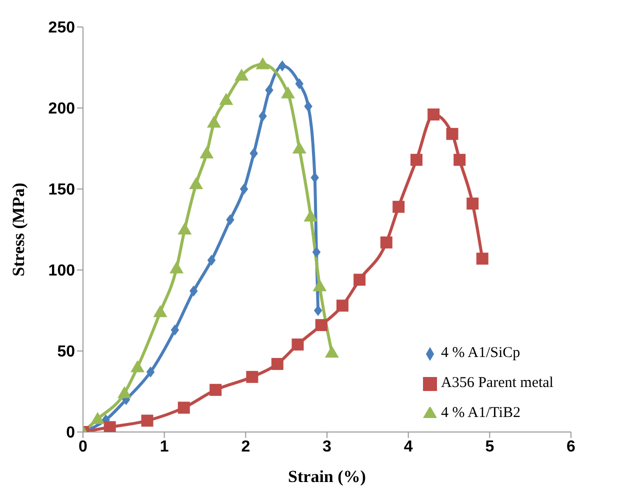 This screenshot has height=500, width=617. What do you see at coordinates (83, 447) in the screenshot?
I see `x-tick-label: 0` at bounding box center [83, 447].